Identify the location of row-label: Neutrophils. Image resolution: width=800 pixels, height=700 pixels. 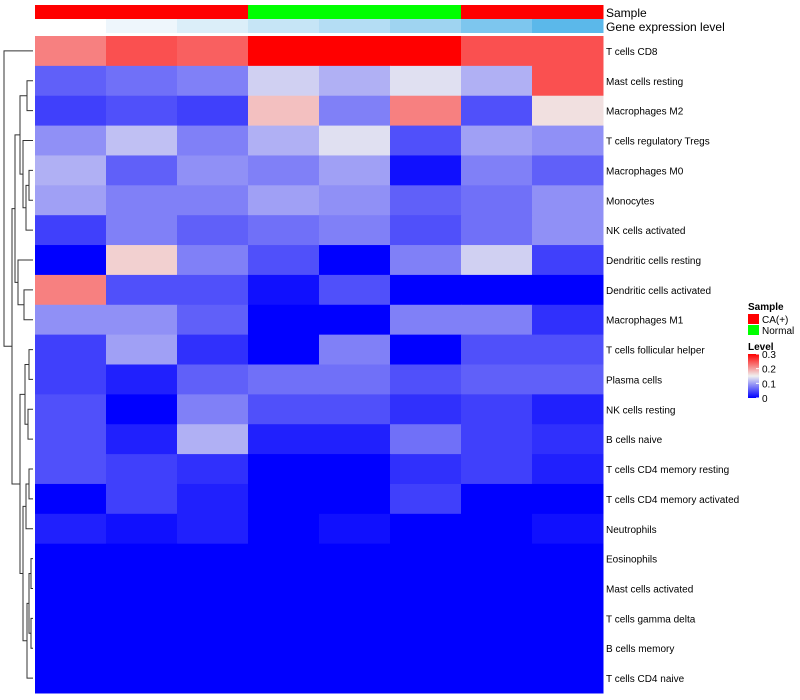
(631, 530).